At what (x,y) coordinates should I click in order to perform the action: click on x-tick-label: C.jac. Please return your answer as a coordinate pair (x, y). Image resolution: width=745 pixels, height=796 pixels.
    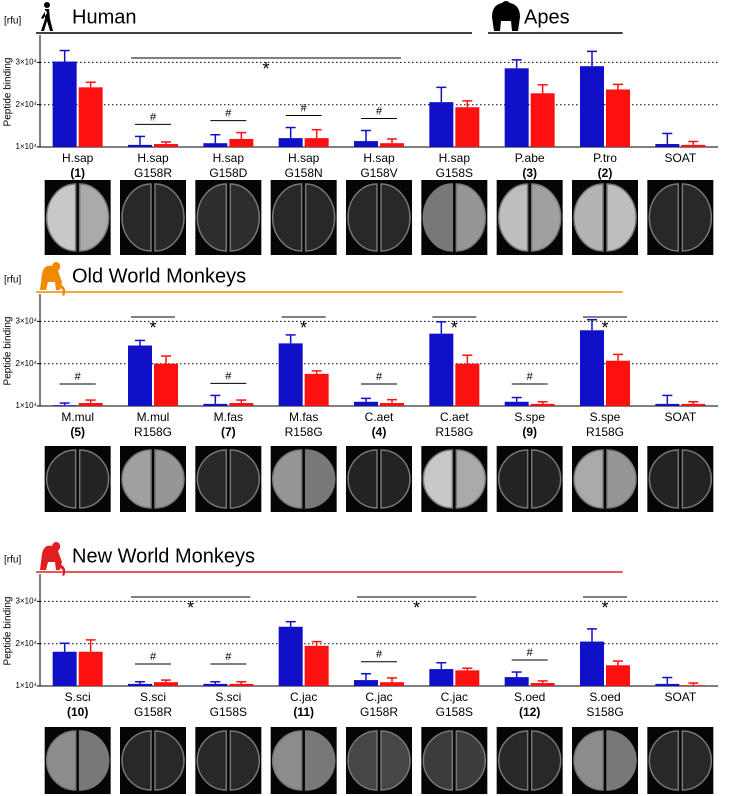
    Looking at the image, I should click on (378, 697).